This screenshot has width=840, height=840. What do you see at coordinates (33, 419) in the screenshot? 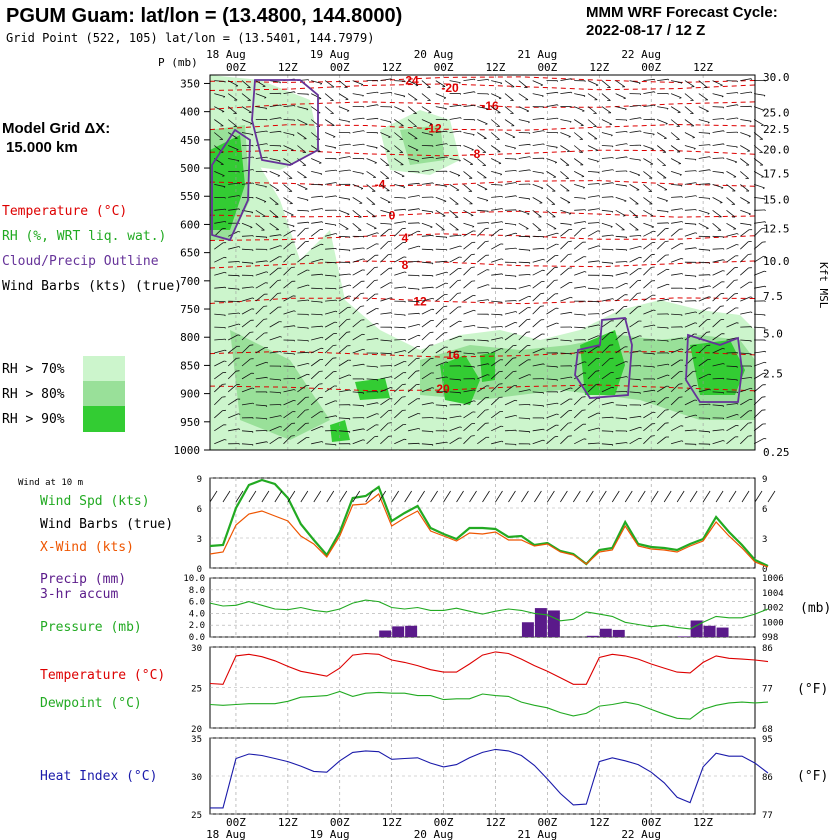
I see `legend-rh90: RH > 90%` at bounding box center [33, 419].